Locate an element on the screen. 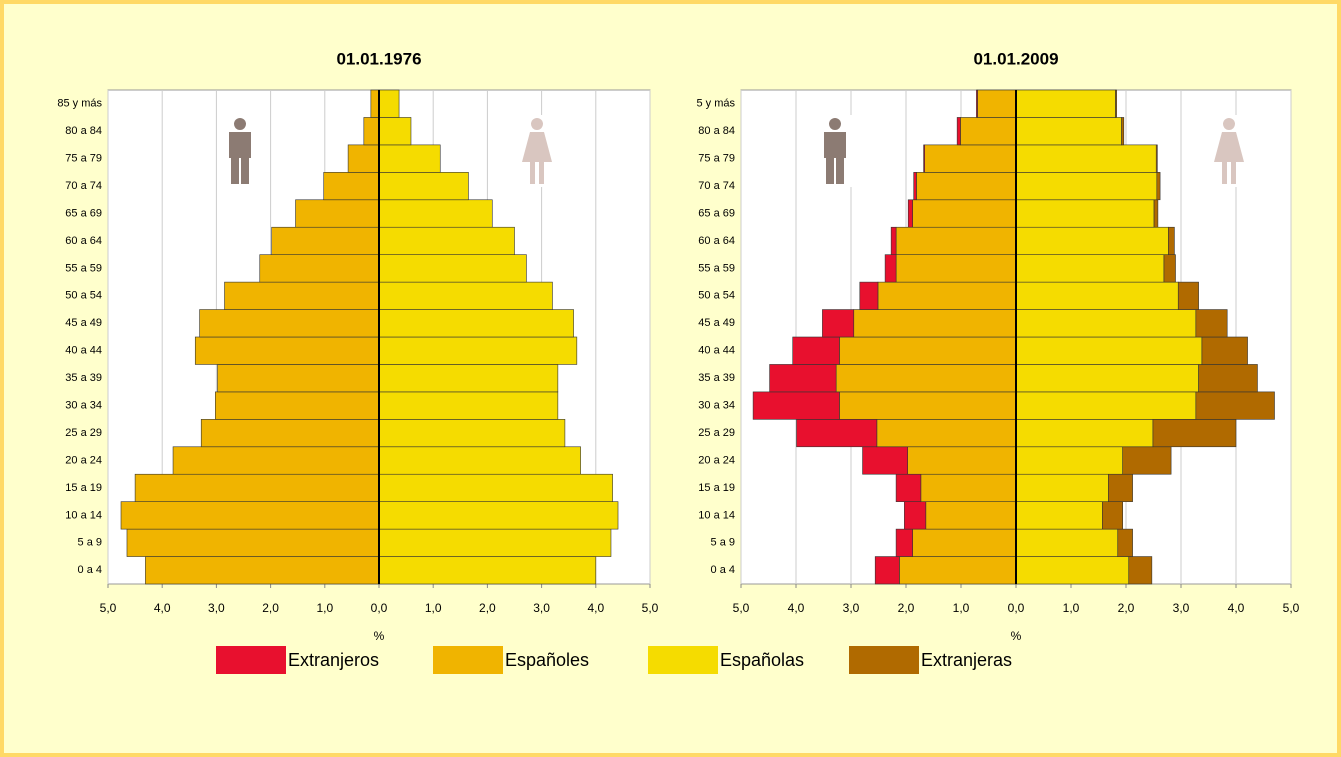 The image size is (1341, 757). legend-label: Españoles is located at coordinates (547, 660).